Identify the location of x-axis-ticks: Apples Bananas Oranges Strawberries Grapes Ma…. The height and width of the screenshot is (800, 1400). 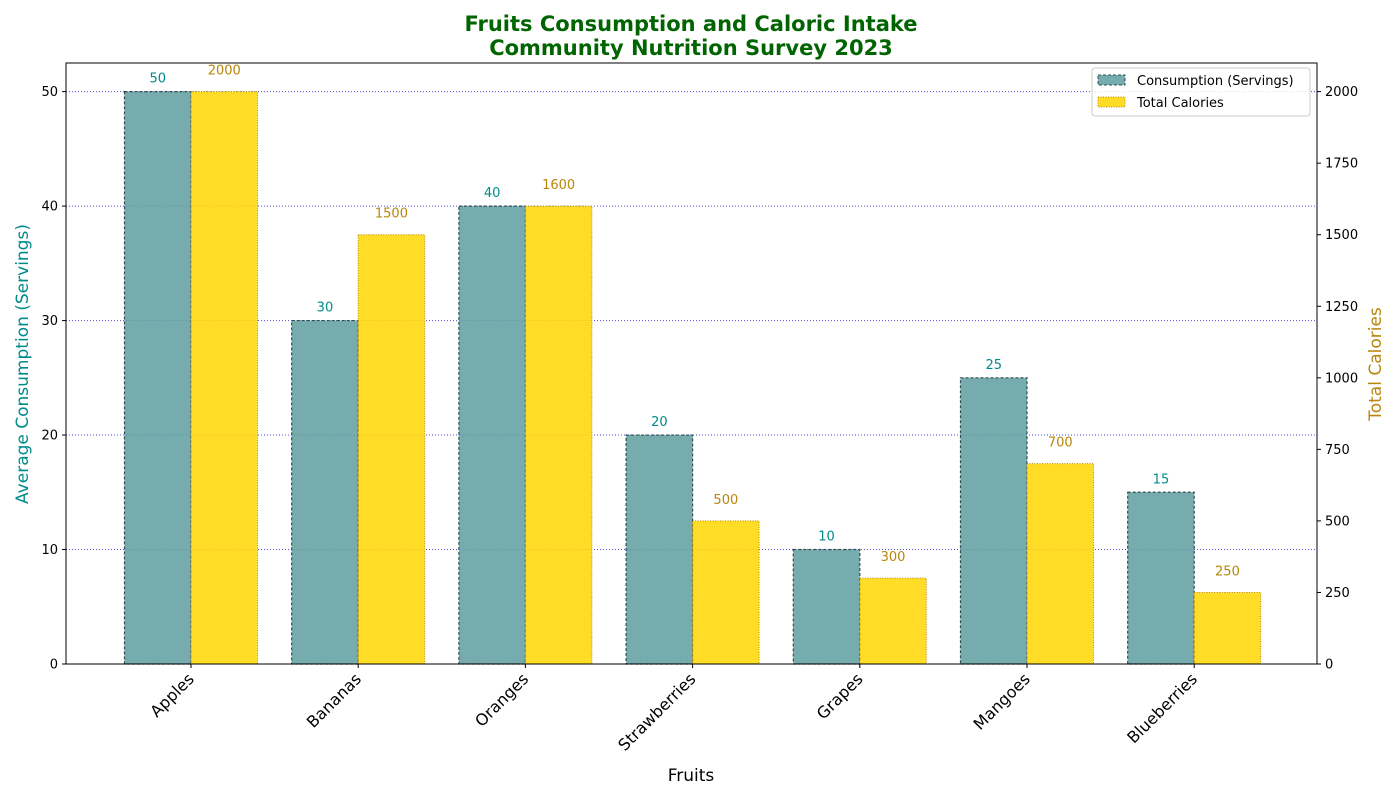
(673, 709).